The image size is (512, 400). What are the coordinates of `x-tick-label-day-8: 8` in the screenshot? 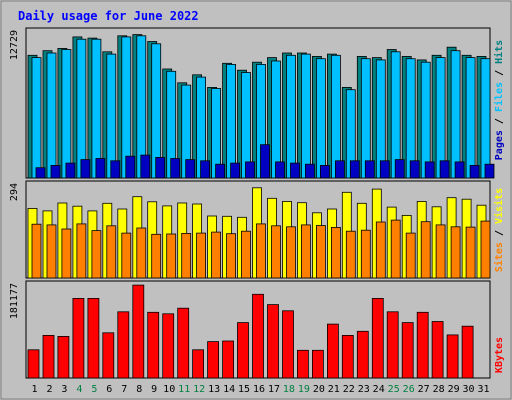 It's located at (139, 389).